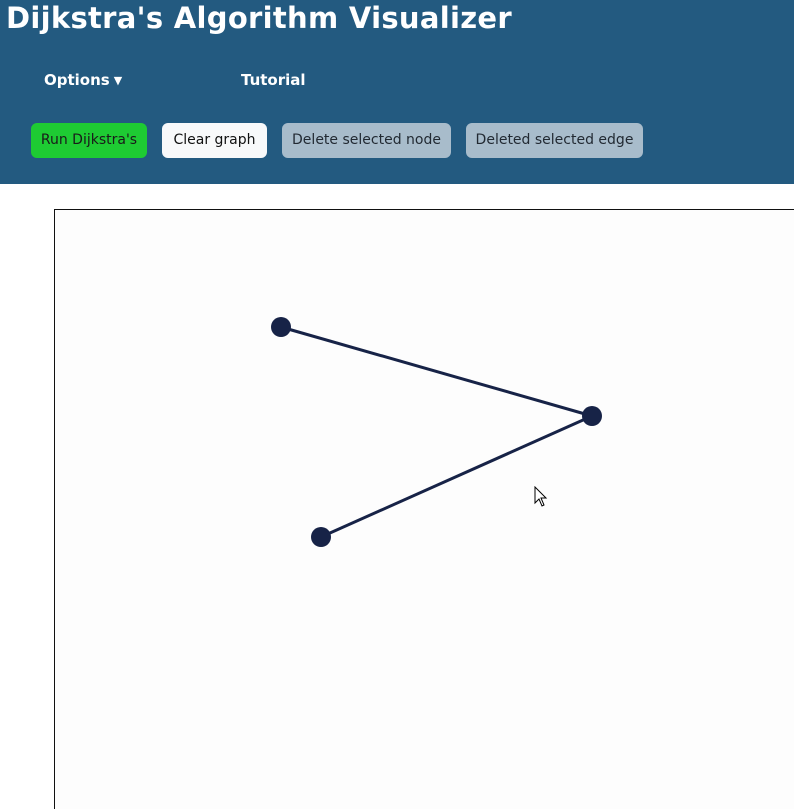  What do you see at coordinates (273, 80) in the screenshot?
I see `tutorial-link: Tutorial` at bounding box center [273, 80].